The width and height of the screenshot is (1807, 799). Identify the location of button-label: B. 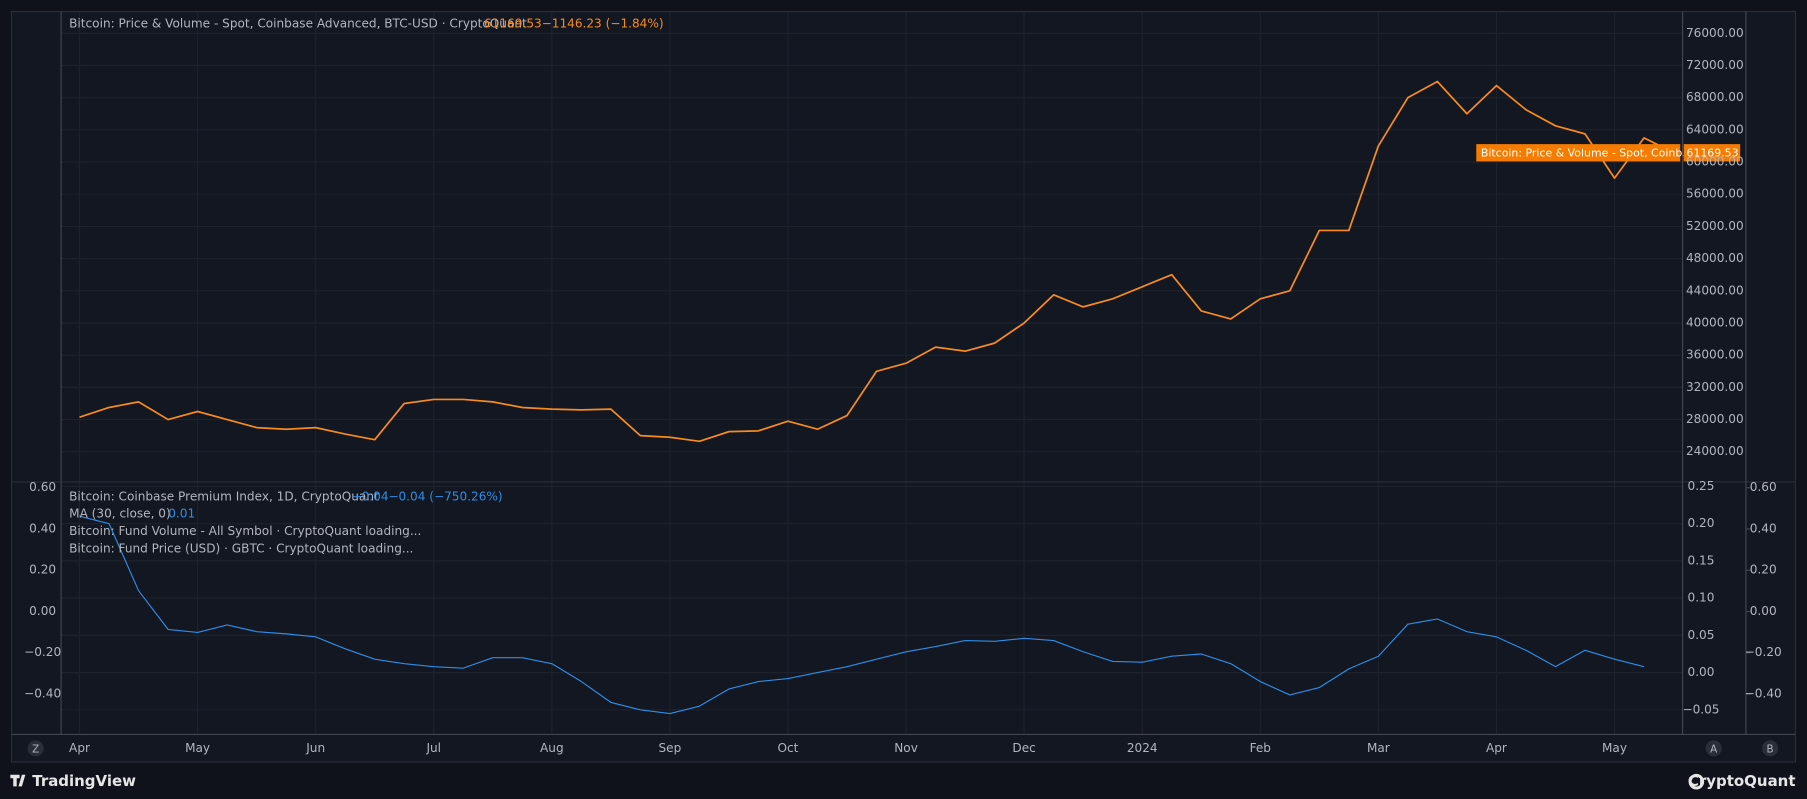
(1770, 749).